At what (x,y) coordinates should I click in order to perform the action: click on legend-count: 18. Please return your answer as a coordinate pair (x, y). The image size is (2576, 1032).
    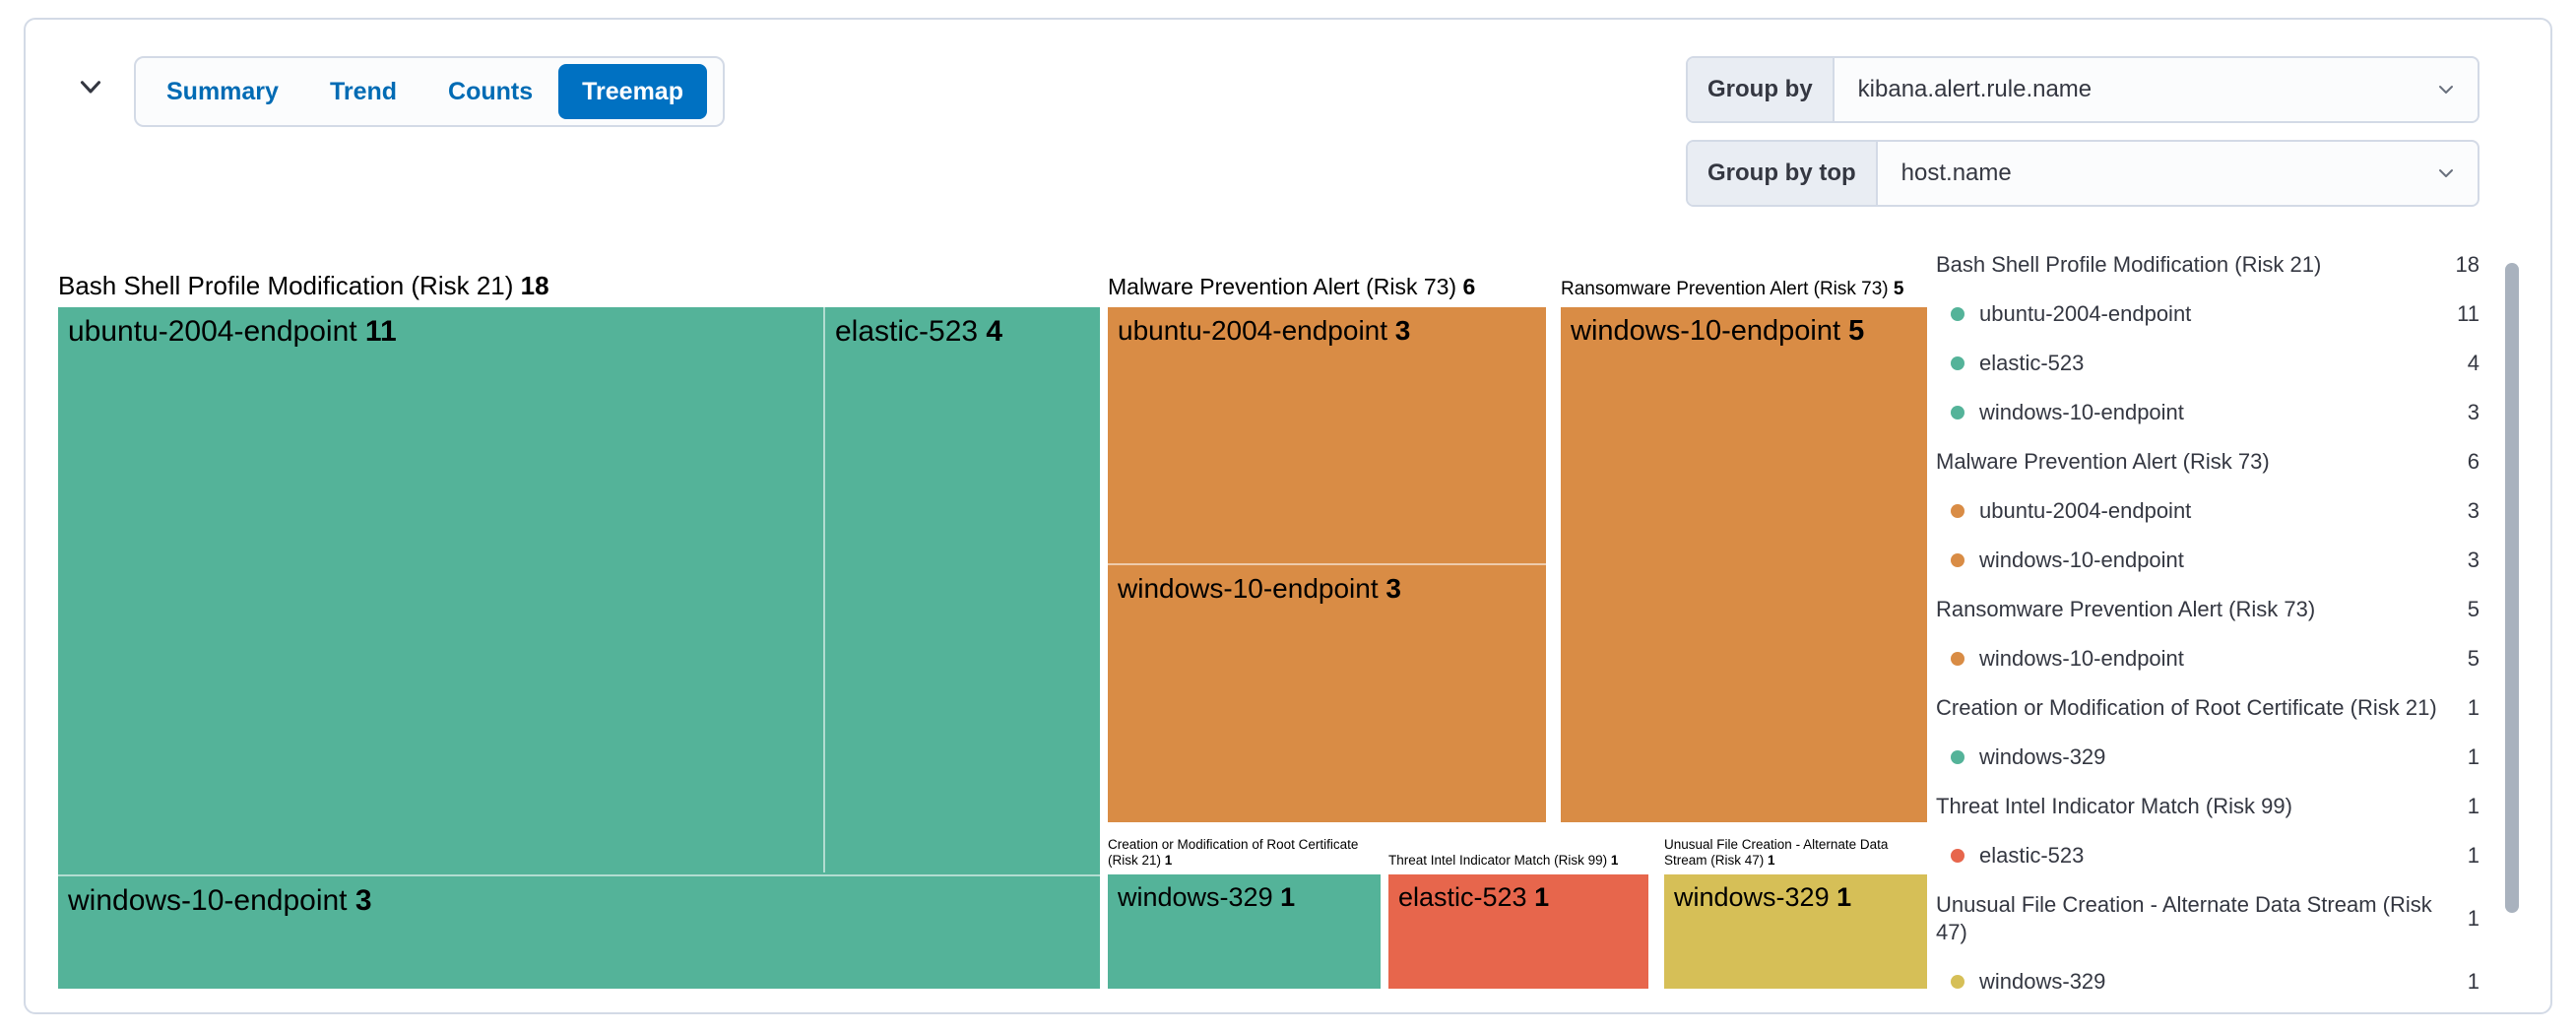
    Looking at the image, I should click on (2467, 264).